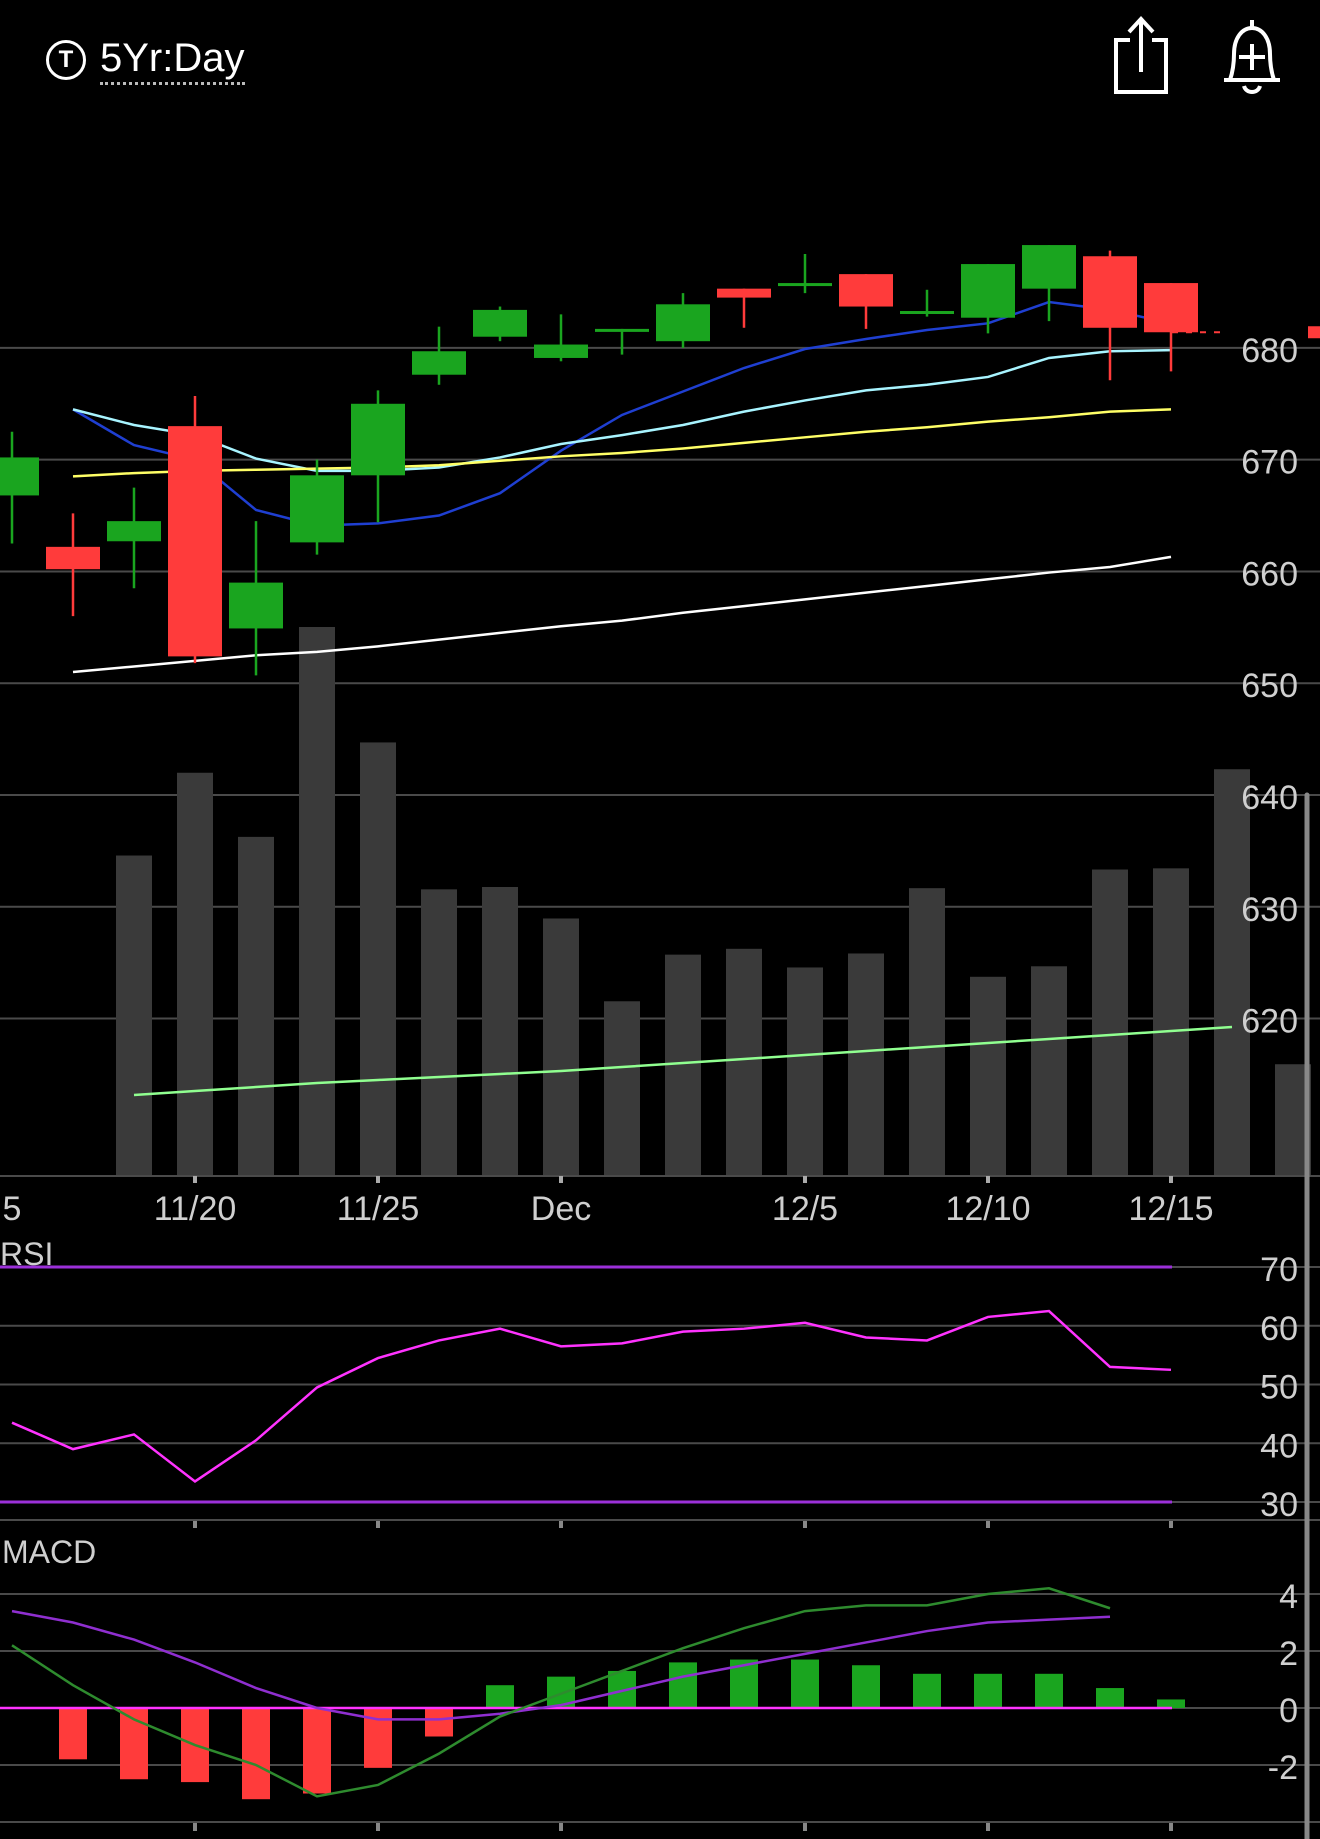  Describe the element at coordinates (1269, 574) in the screenshot. I see `price-axis-label: 660` at that location.